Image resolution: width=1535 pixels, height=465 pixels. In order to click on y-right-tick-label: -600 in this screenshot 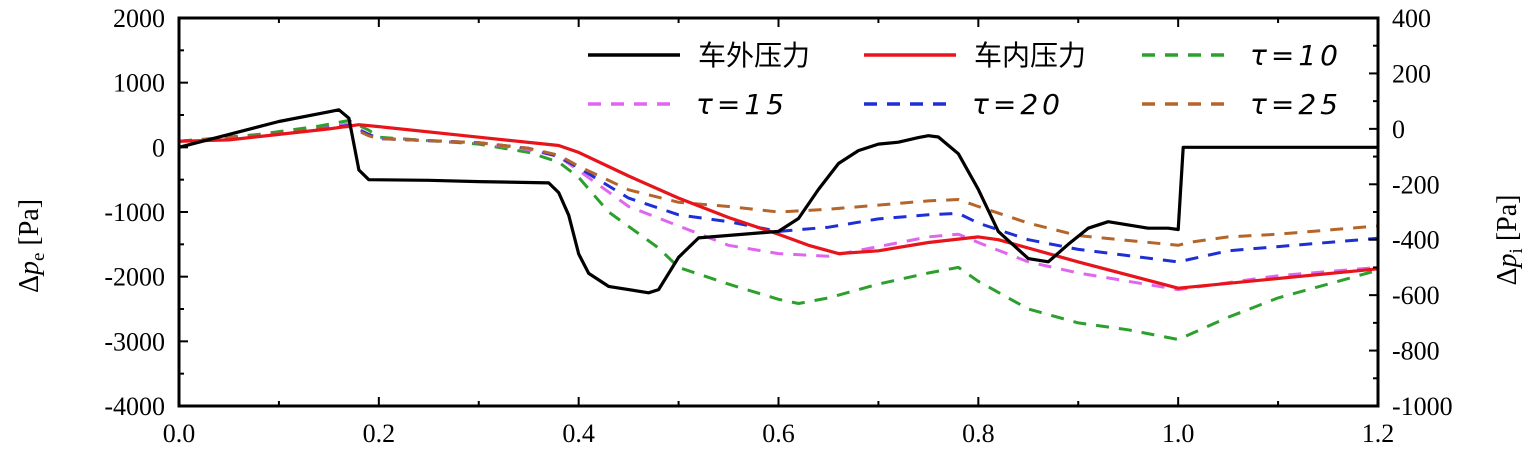, I will do `click(1416, 295)`.